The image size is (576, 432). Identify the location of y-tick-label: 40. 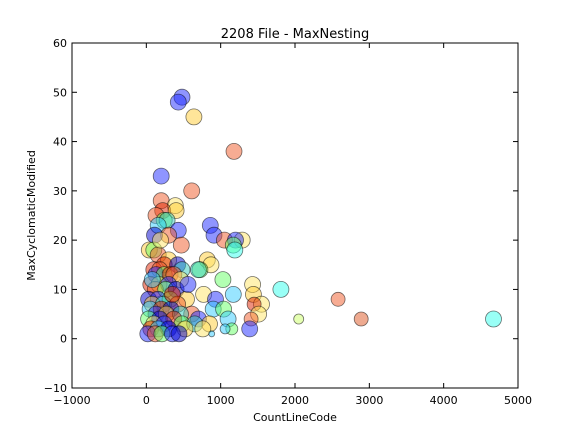
(60, 142).